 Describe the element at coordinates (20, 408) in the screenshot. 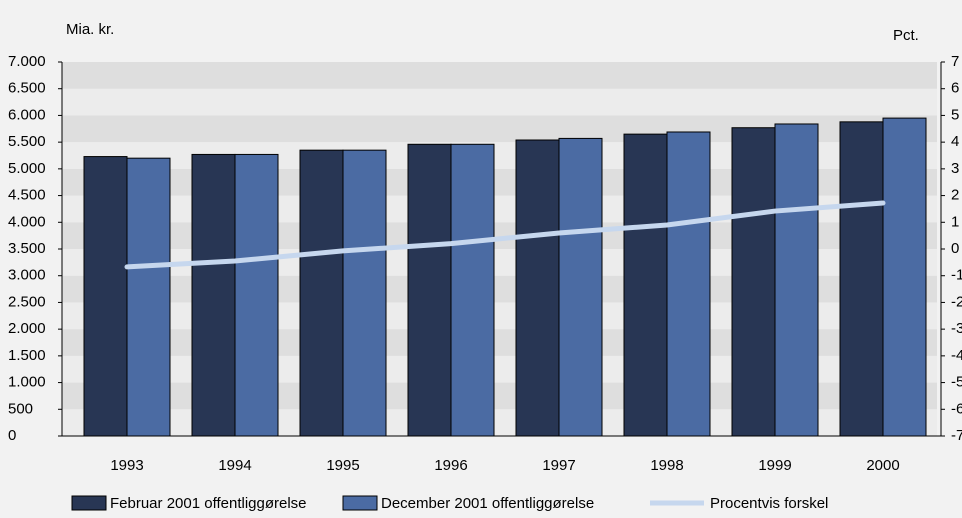

I see `y-tick-label: 500` at that location.